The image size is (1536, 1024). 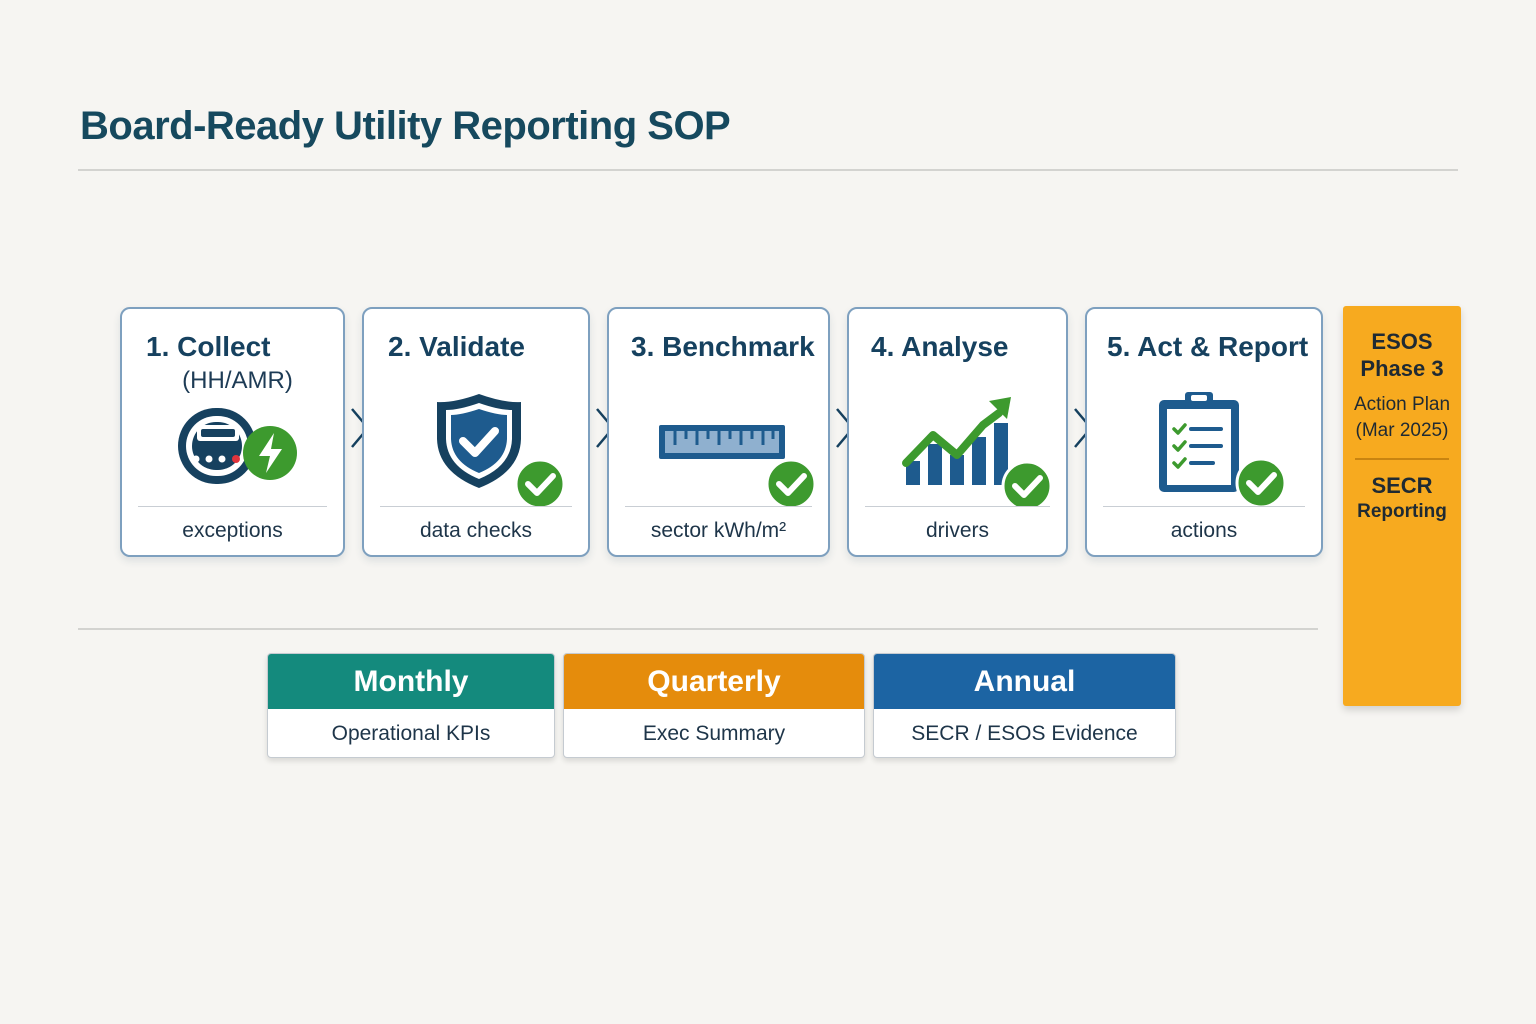 What do you see at coordinates (957, 448) in the screenshot?
I see `growth-chart-icon` at bounding box center [957, 448].